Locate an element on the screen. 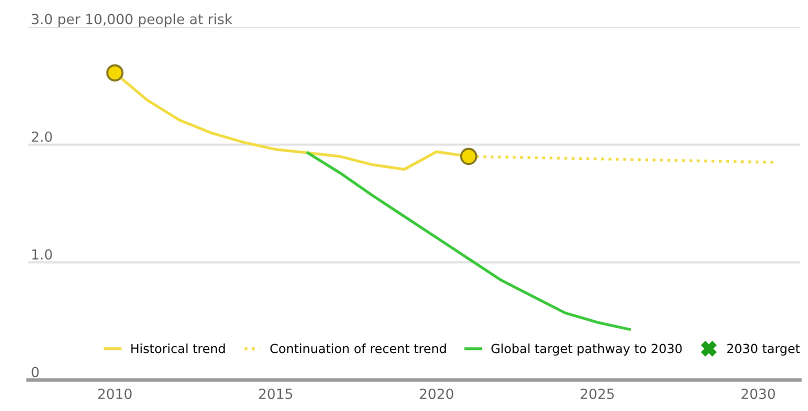 Image resolution: width=808 pixels, height=411 pixels. legend-label: 2030 target is located at coordinates (763, 350).